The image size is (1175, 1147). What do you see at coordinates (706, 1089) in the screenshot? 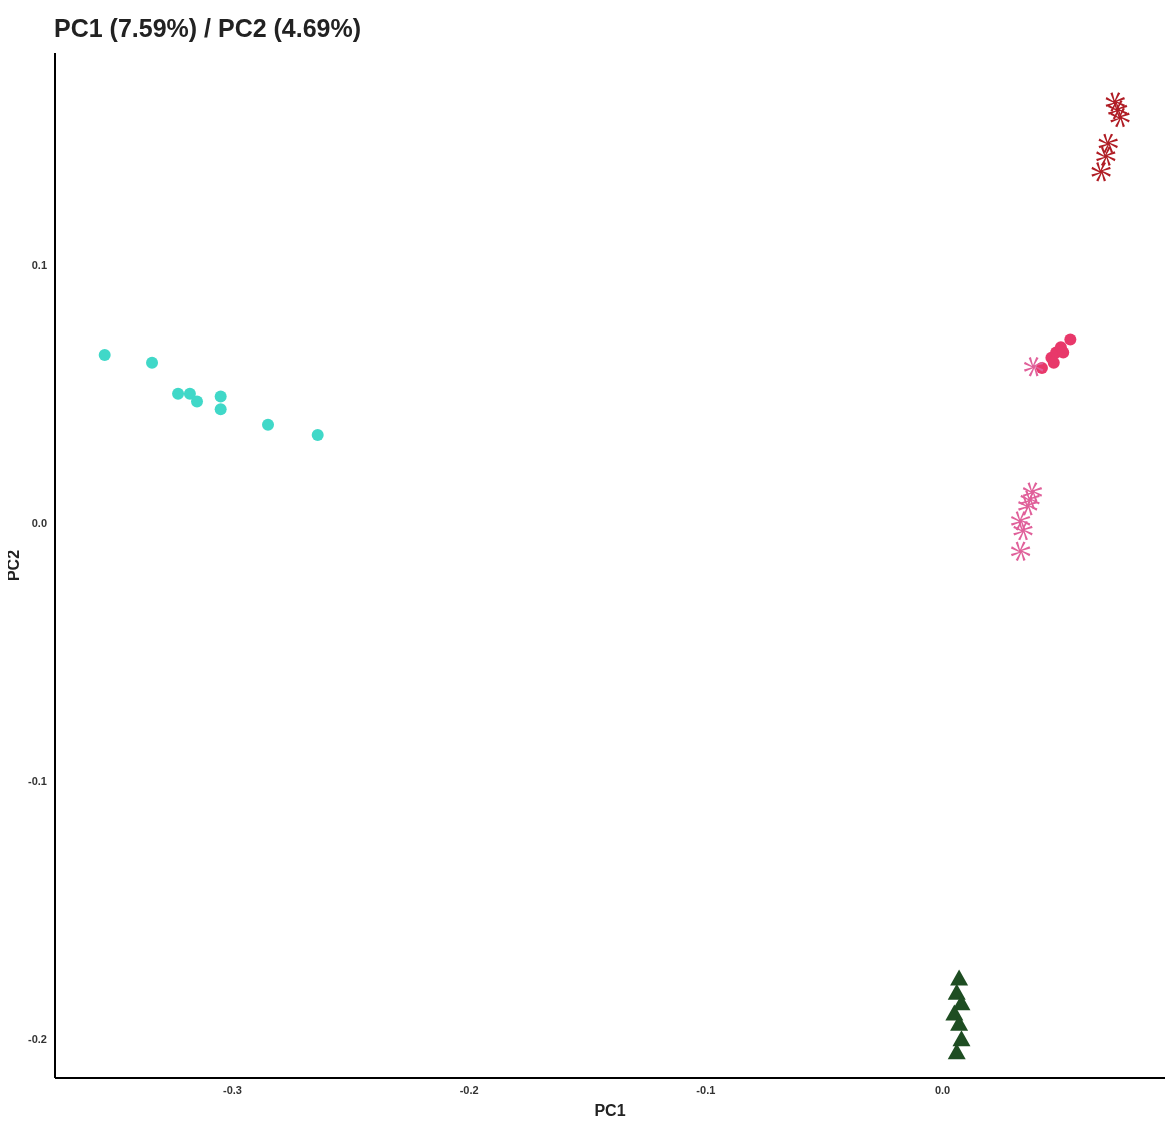
I see `x-tick-label: -0.1` at bounding box center [706, 1089].